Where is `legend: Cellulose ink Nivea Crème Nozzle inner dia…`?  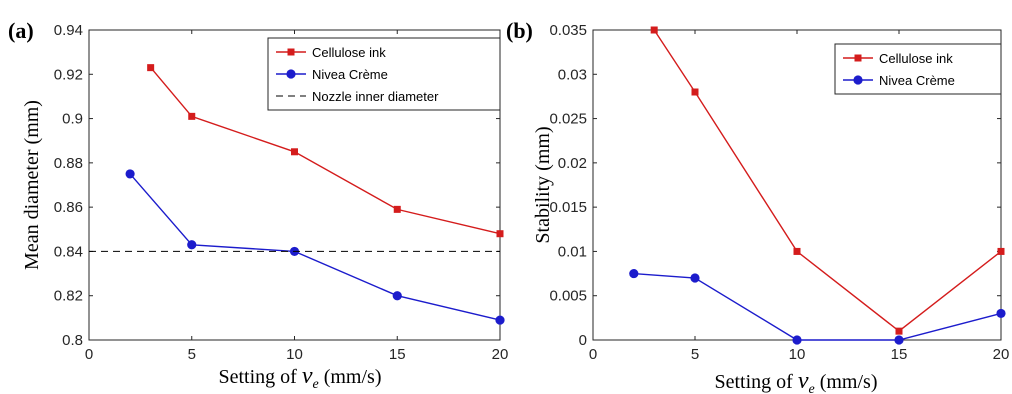 legend: Cellulose ink Nivea Crème Nozzle inner dia… is located at coordinates (384, 74).